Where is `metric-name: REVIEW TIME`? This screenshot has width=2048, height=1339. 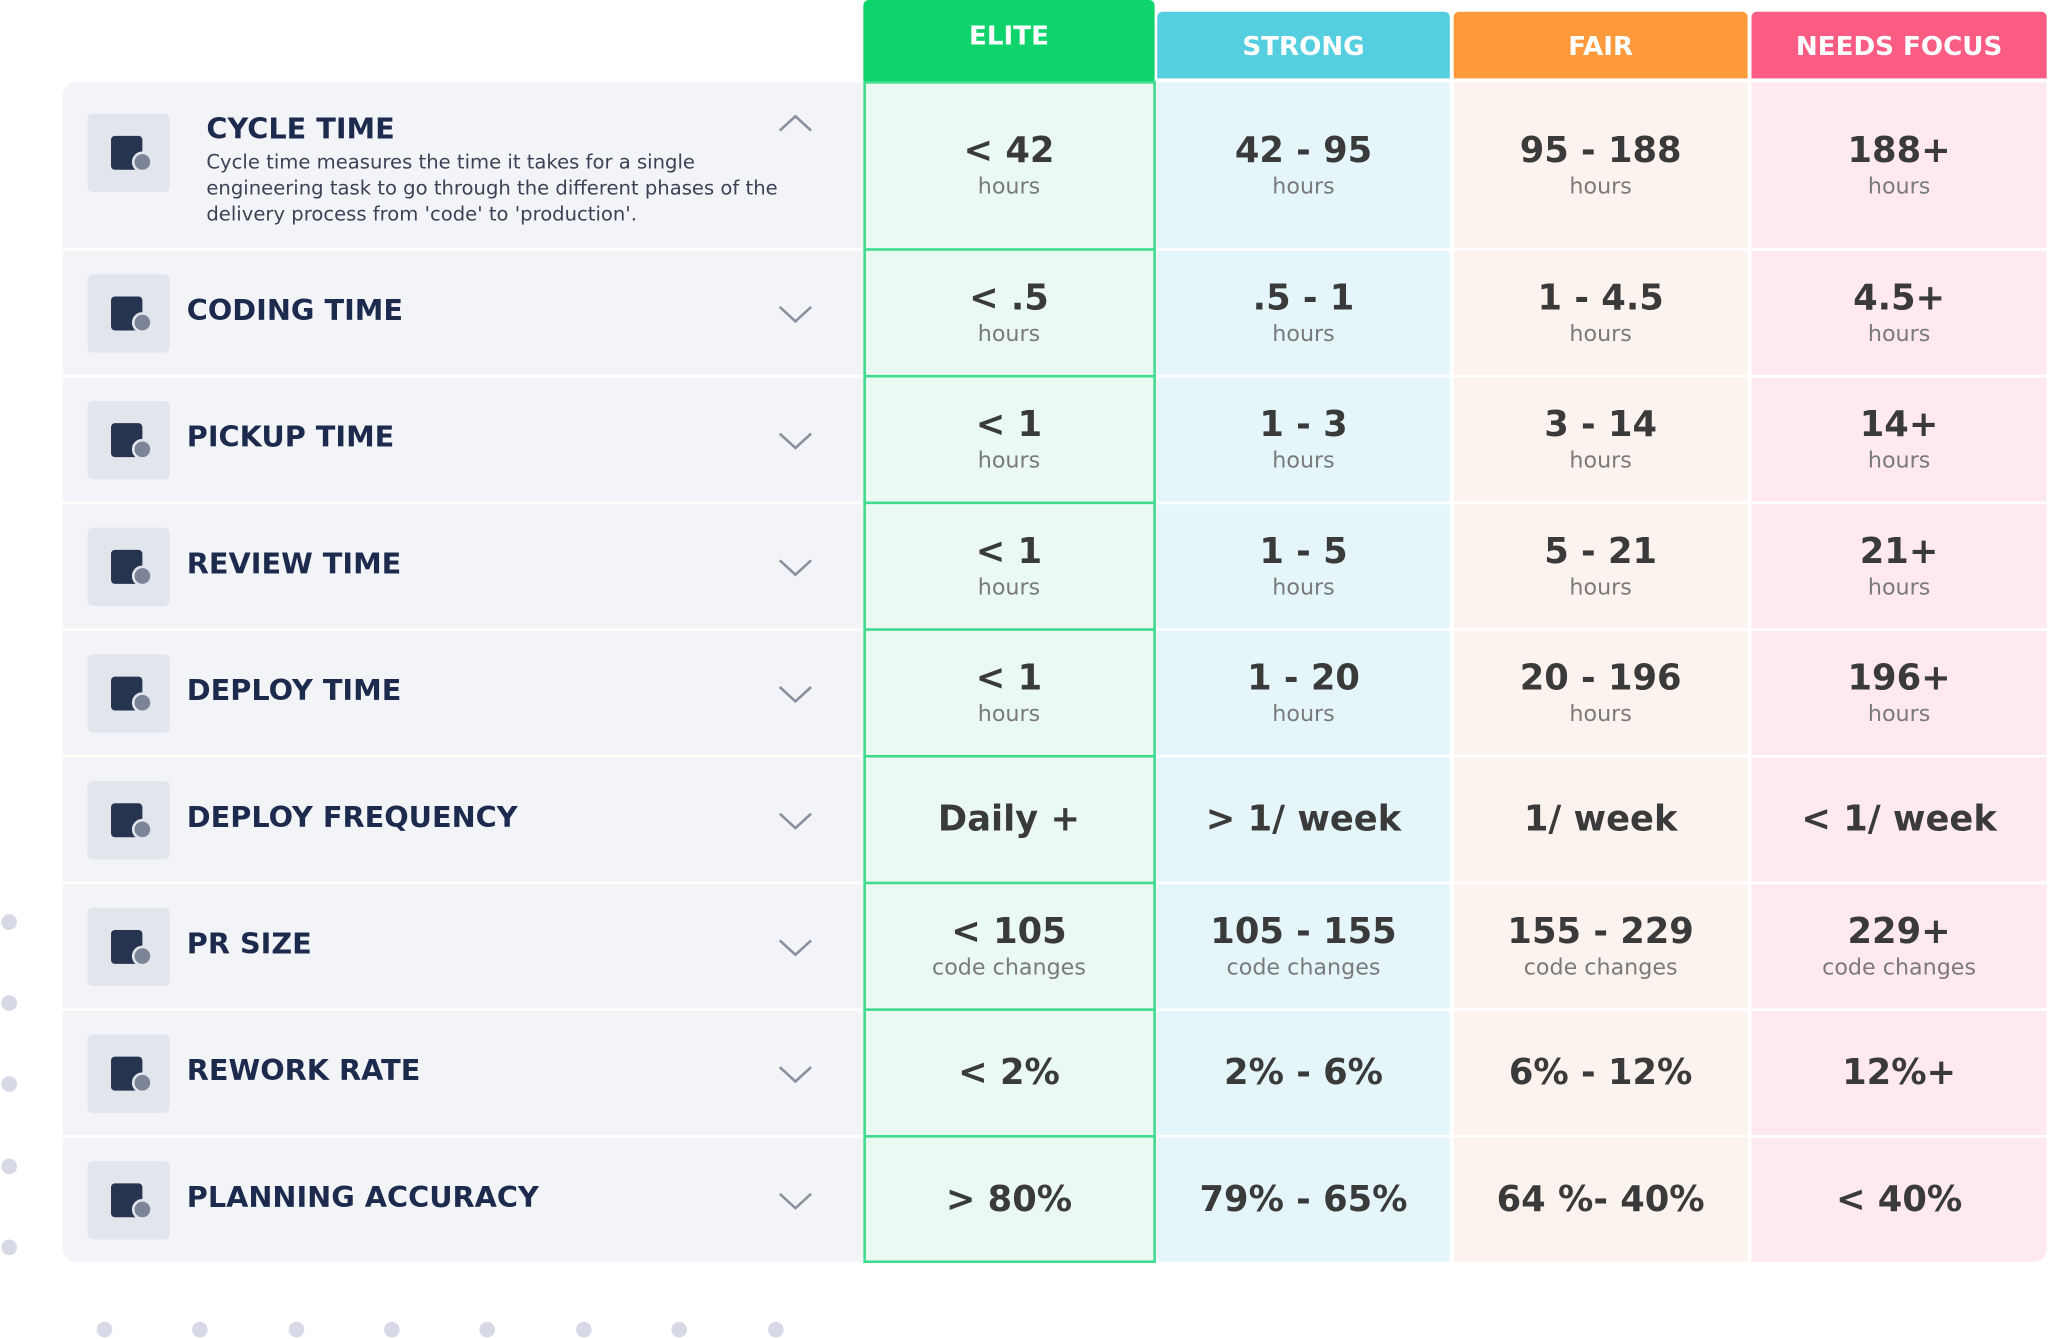
metric-name: REVIEW TIME is located at coordinates (294, 564).